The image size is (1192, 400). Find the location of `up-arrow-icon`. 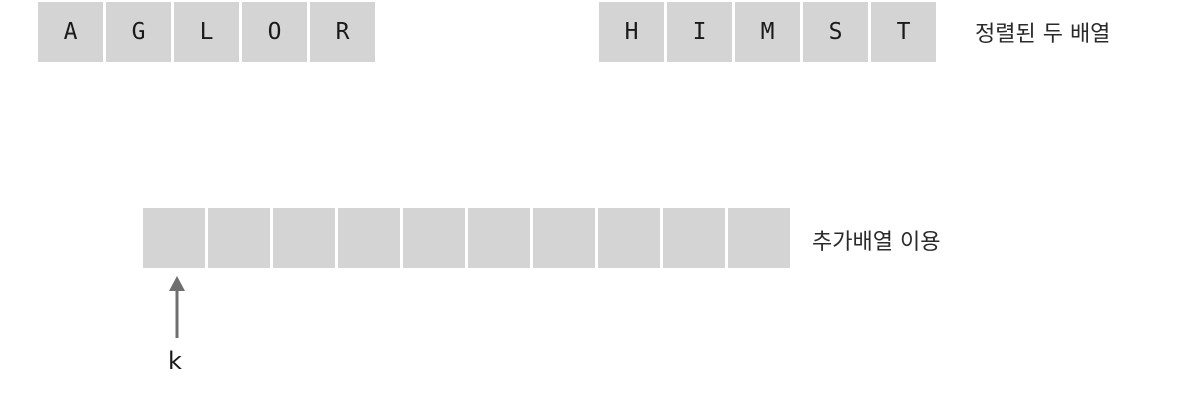

up-arrow-icon is located at coordinates (177, 307).